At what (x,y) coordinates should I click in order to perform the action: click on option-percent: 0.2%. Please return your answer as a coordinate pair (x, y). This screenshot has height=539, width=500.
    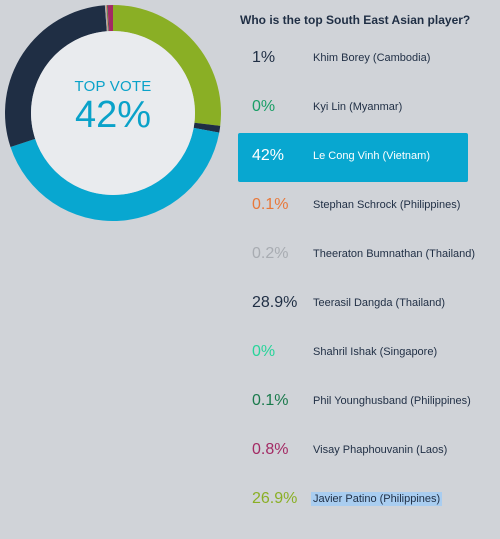
    Looking at the image, I should click on (270, 253).